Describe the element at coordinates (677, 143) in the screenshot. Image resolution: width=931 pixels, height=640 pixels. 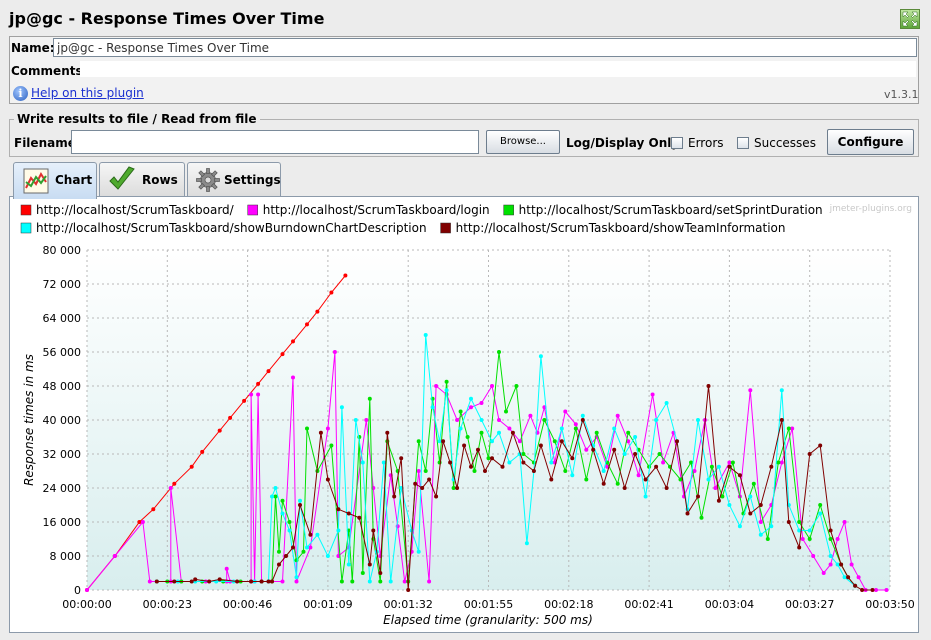
I see `errors-checkbox` at that location.